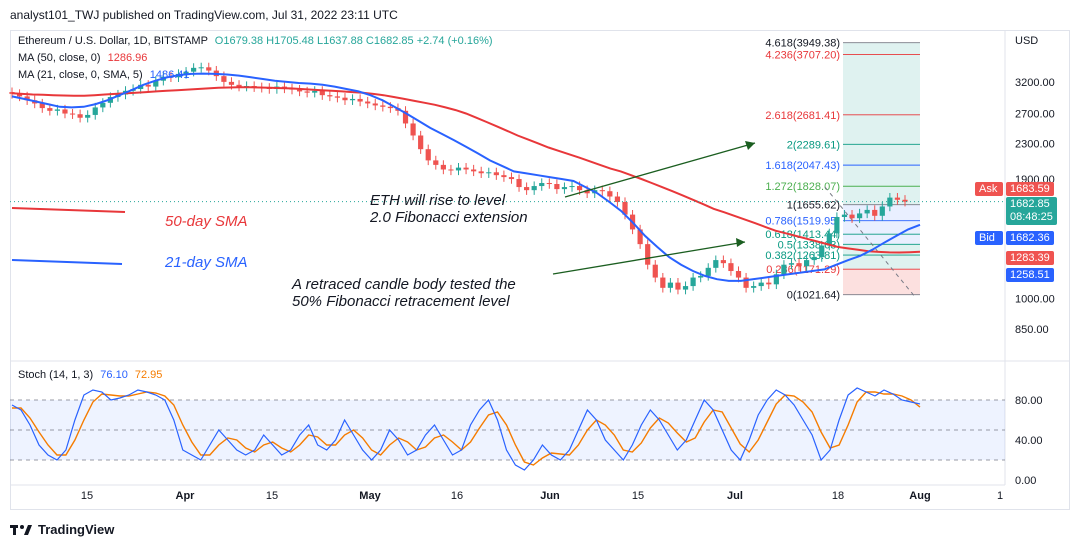 The width and height of the screenshot is (1079, 545). Describe the element at coordinates (802, 55) in the screenshot. I see `fib-level-label: 4.236(3707.20)` at that location.